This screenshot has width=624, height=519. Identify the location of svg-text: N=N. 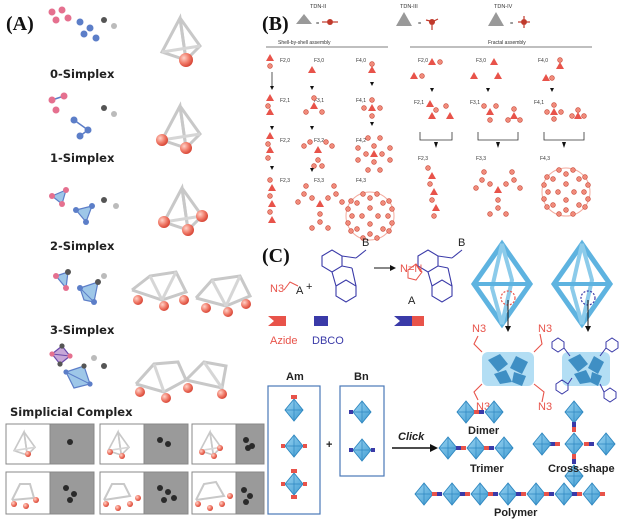
(411, 269).